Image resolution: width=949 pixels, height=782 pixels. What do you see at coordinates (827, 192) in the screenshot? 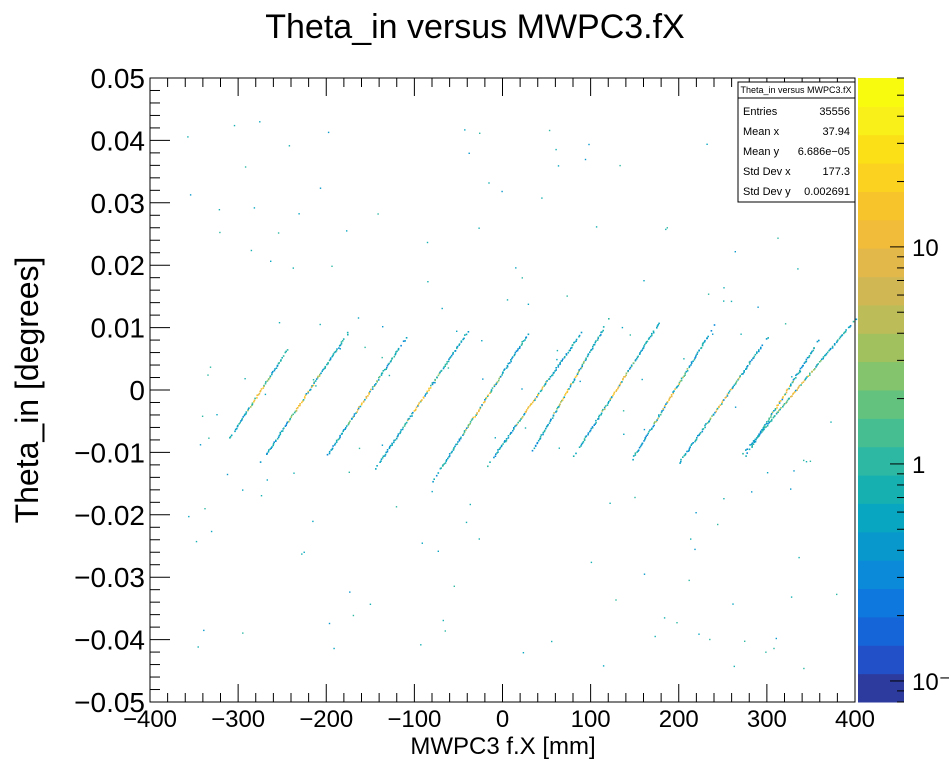
I see `stats-stddev-y-value: 0.002691` at bounding box center [827, 192].